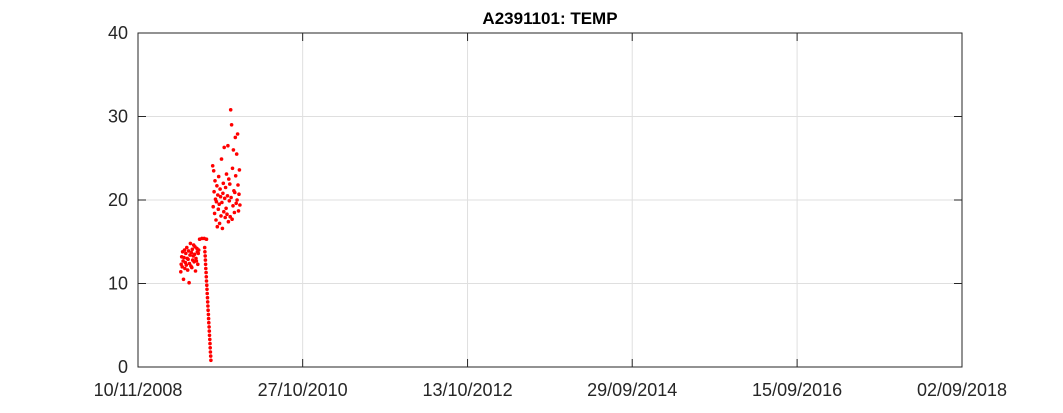  I want to click on x-tick-label: 10/11/2008, so click(138, 390).